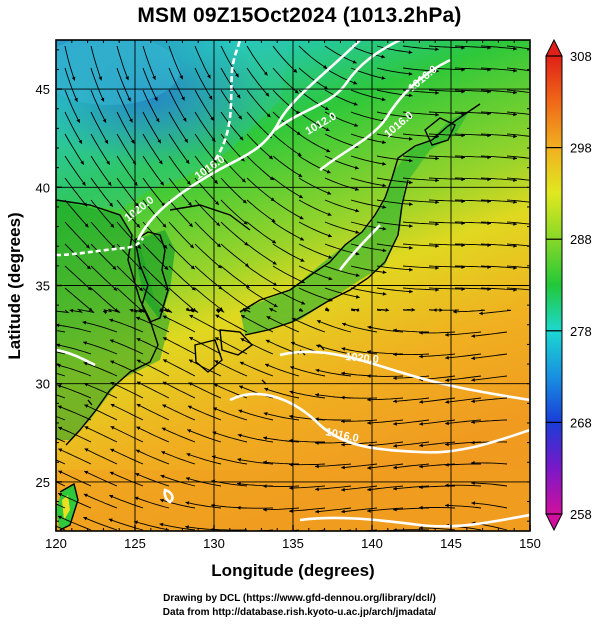  I want to click on colorbar-bottom-triangle, so click(554, 522).